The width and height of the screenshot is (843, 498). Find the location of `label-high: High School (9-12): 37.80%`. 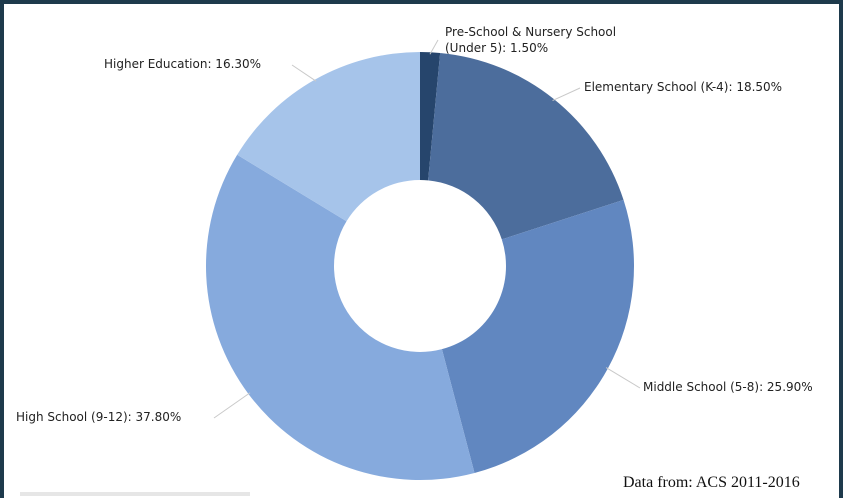

label-high: High School (9-12): 37.80% is located at coordinates (98, 417).